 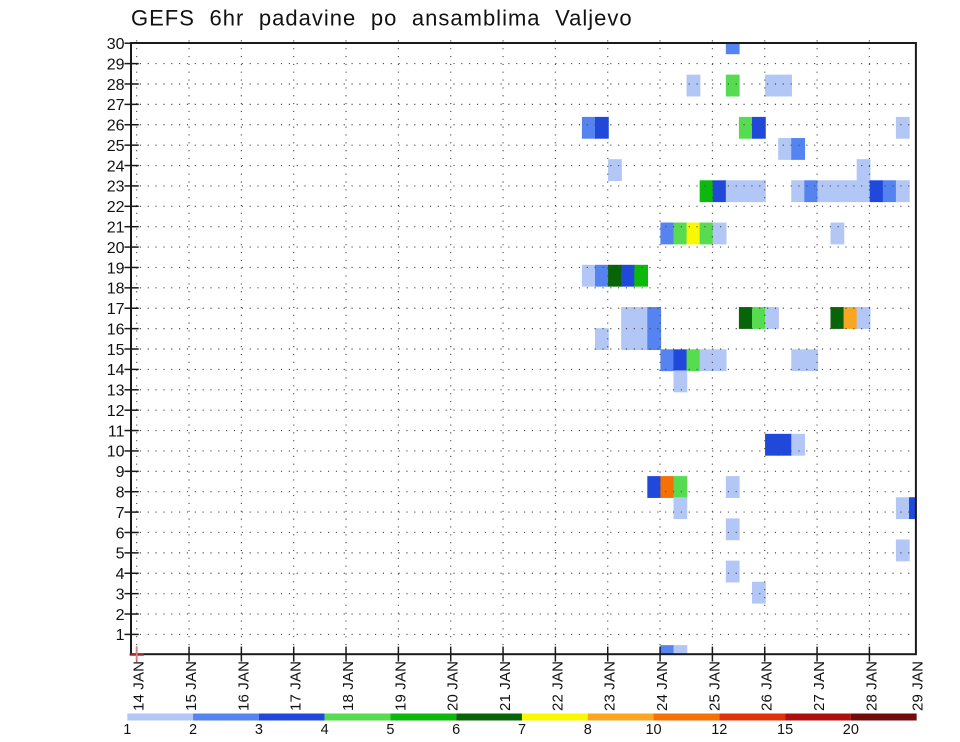 I want to click on svg-text: 27 JAN, so click(x=819, y=686).